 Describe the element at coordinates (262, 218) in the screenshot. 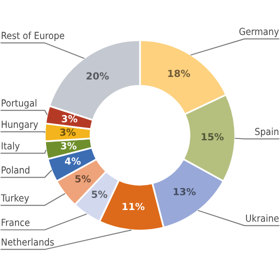

I see `slice-label: Ukraine` at that location.